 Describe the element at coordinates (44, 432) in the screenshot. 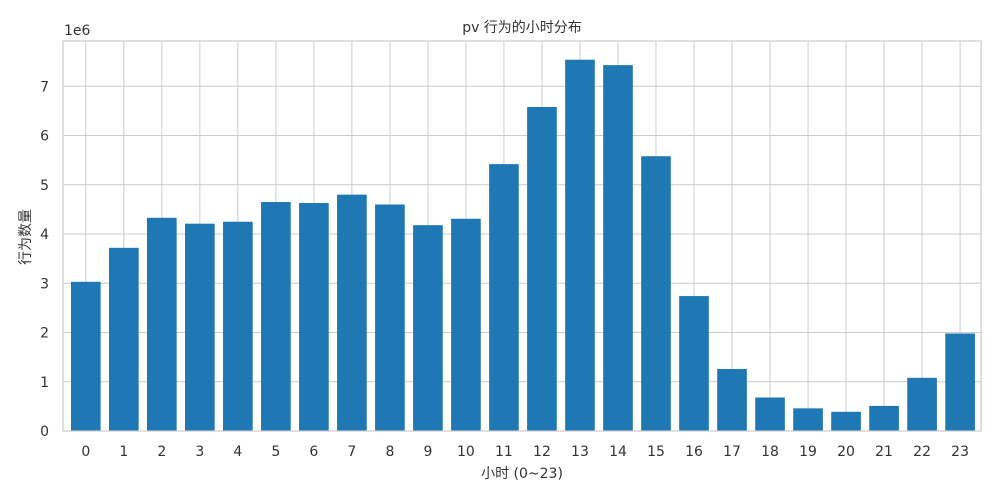

I see `y-tick-label: 0` at that location.